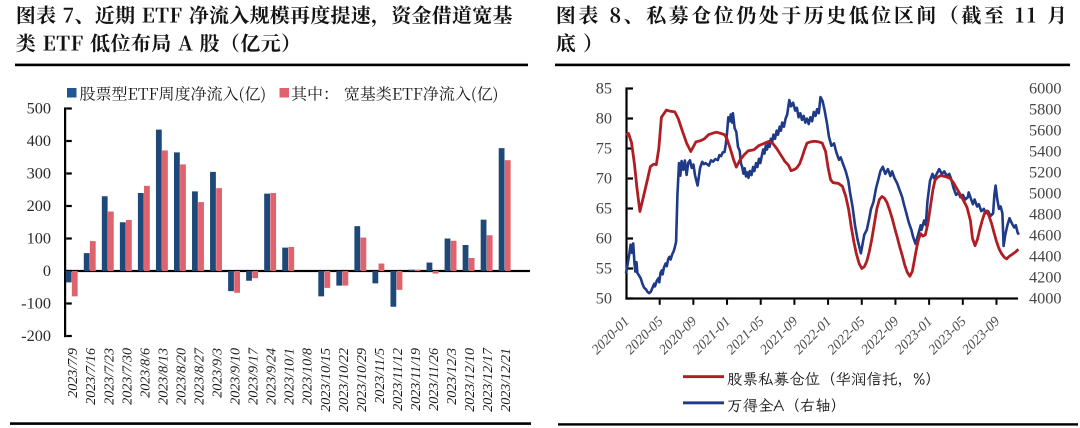 The image size is (1080, 428). What do you see at coordinates (604, 88) in the screenshot?
I see `svg-text: 85` at bounding box center [604, 88].